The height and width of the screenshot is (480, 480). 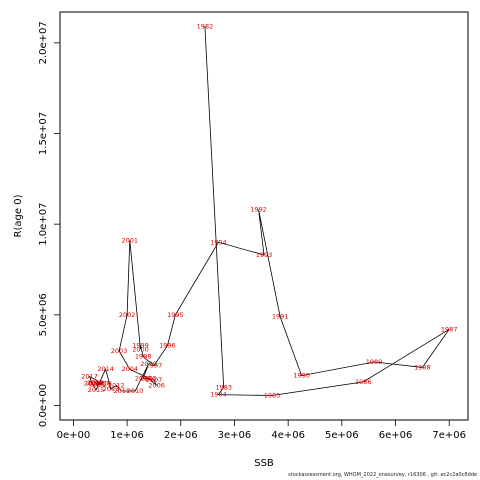 I want to click on x-tick-label: 7e+06, so click(x=449, y=435).